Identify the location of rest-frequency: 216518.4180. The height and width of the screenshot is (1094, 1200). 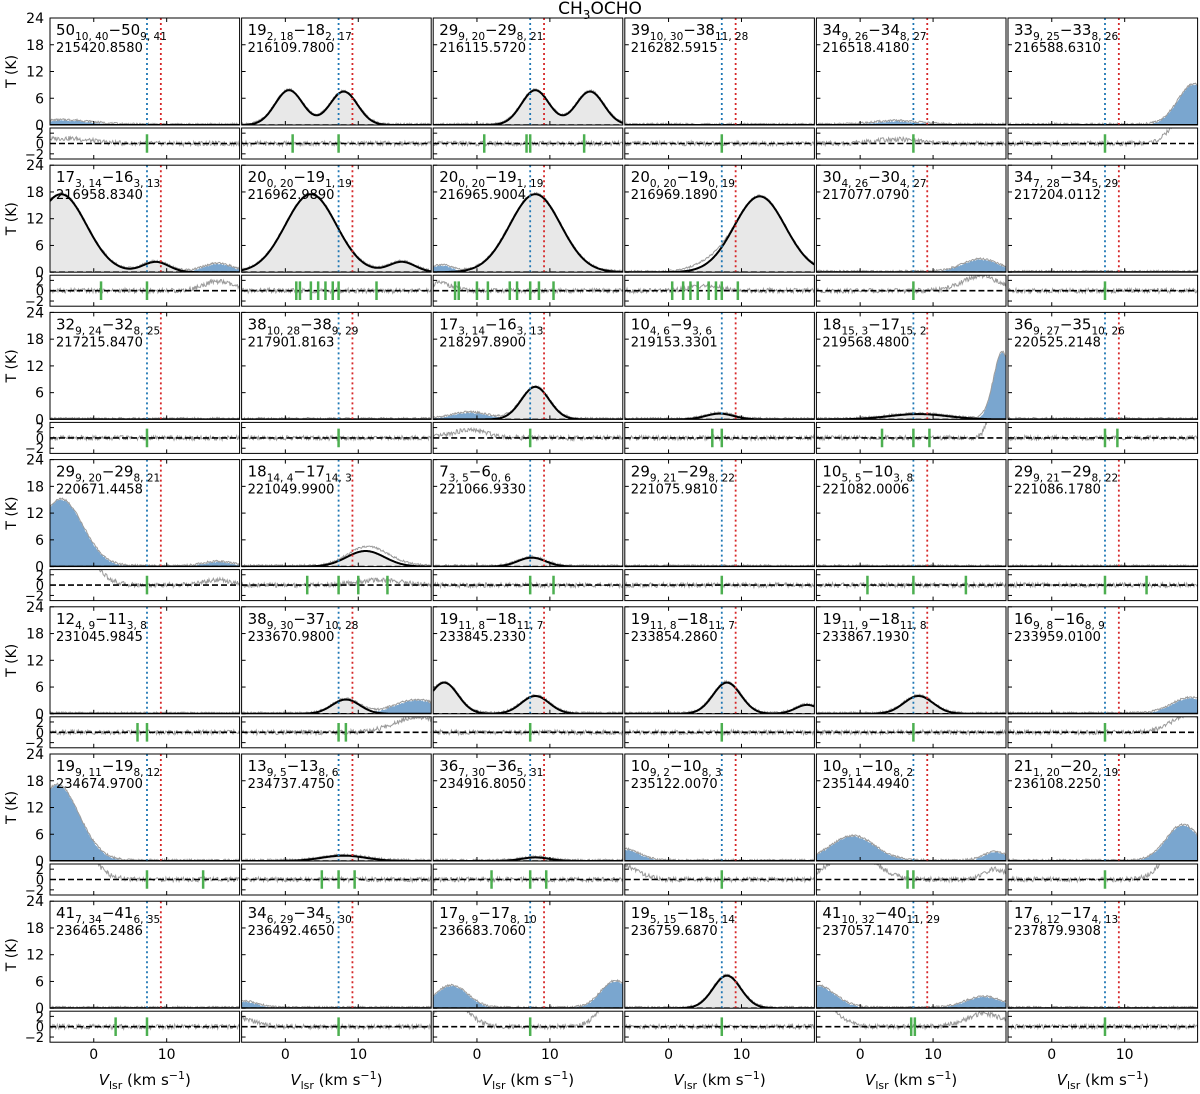
(865, 48).